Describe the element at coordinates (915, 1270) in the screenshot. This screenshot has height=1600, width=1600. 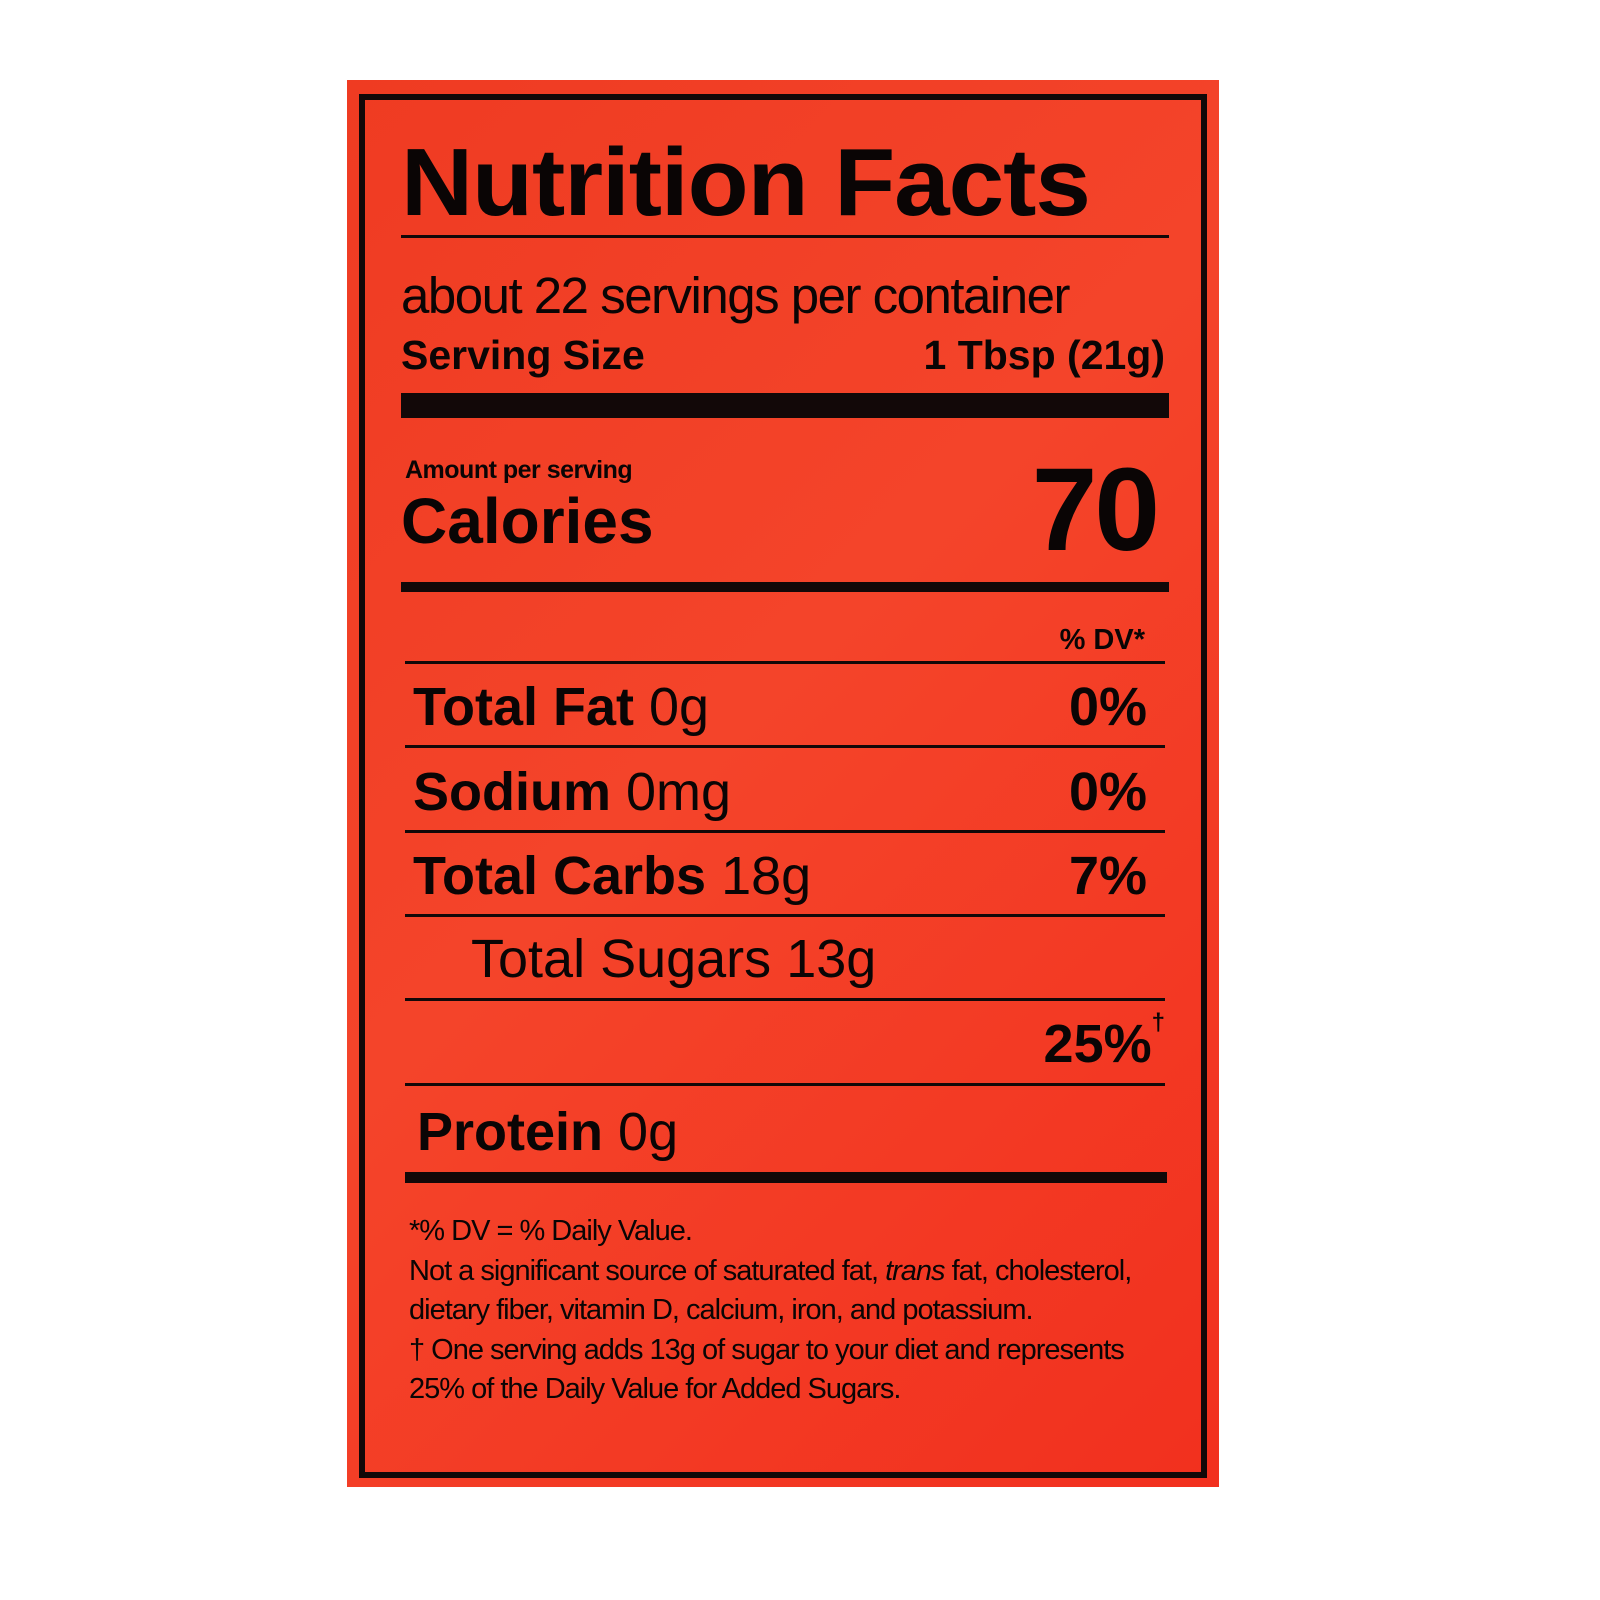
I see `note-italic: trans` at that location.